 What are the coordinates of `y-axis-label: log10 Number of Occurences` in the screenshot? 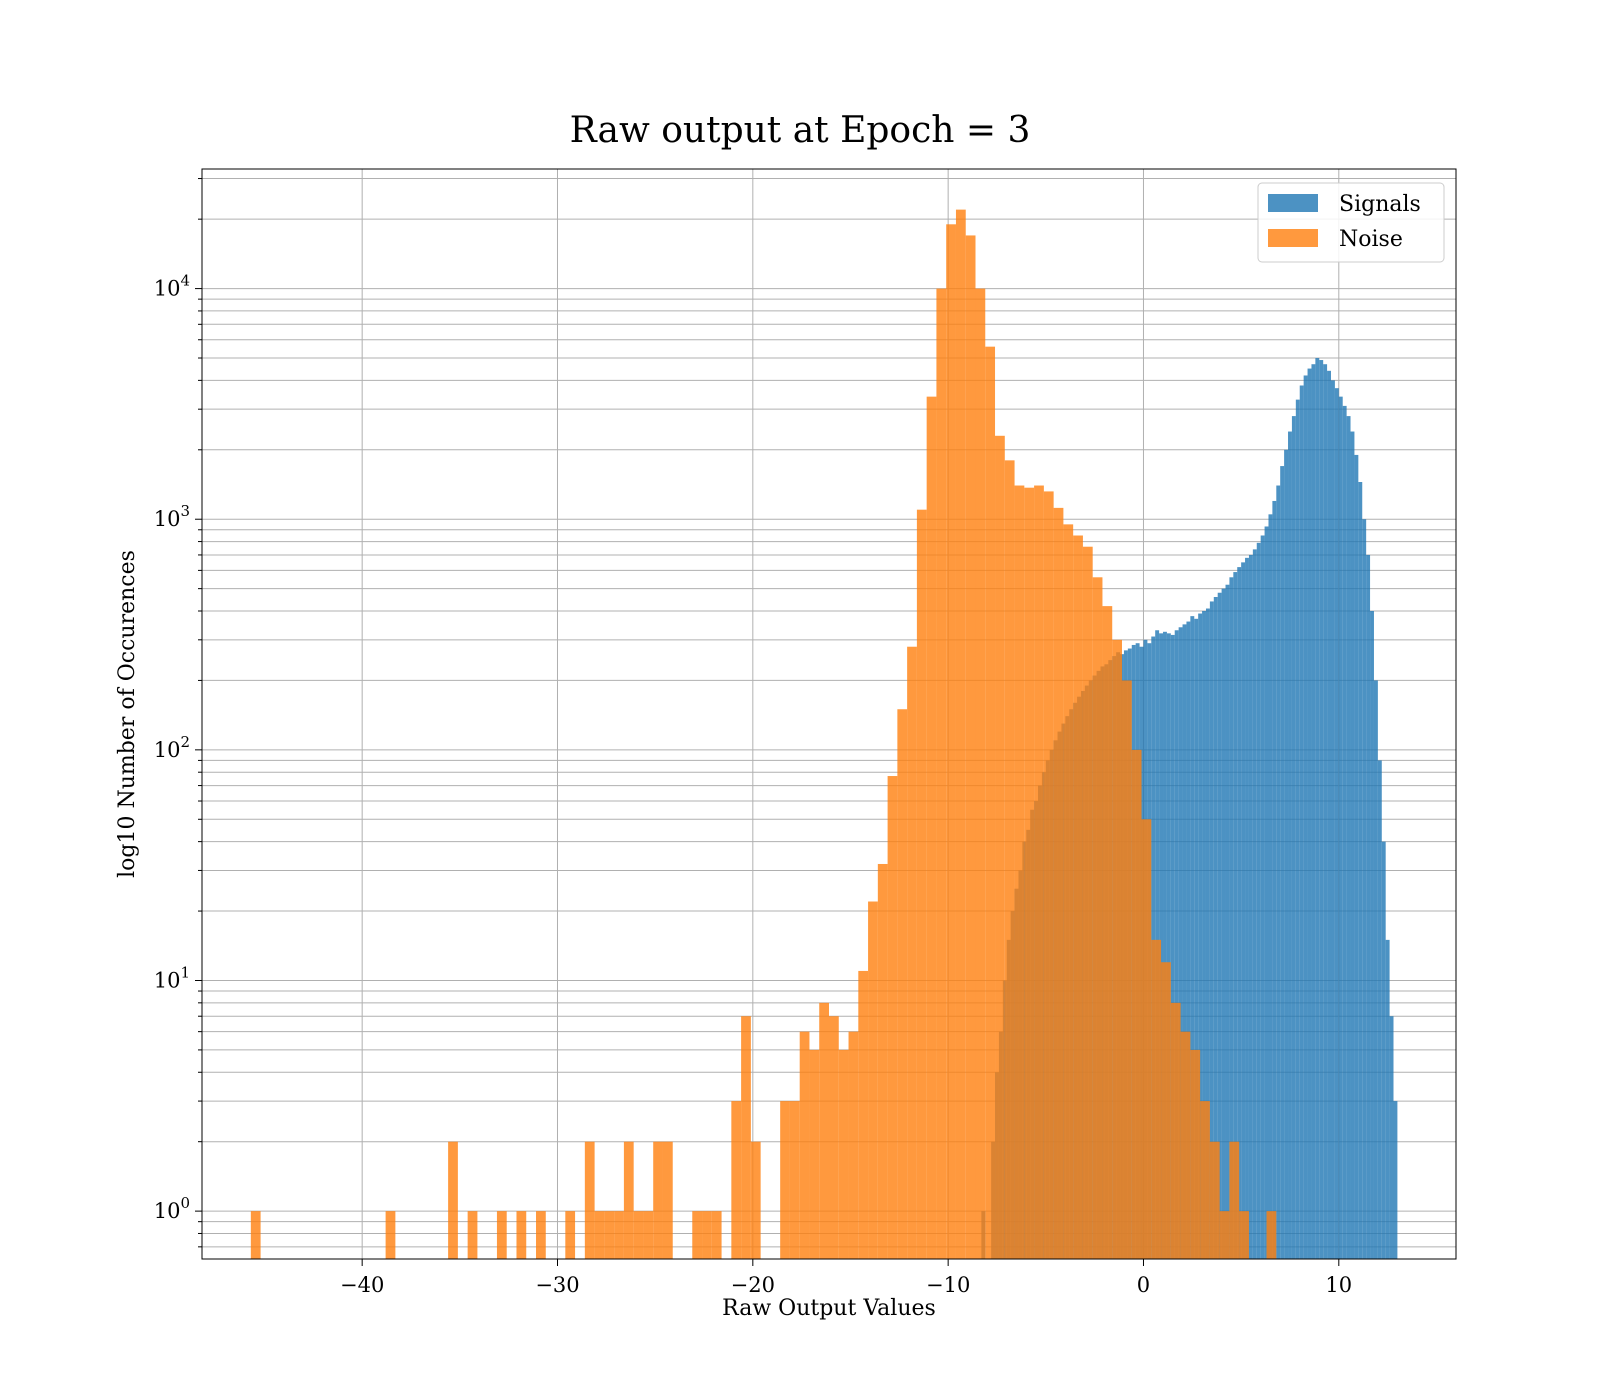 It's located at (127, 714).